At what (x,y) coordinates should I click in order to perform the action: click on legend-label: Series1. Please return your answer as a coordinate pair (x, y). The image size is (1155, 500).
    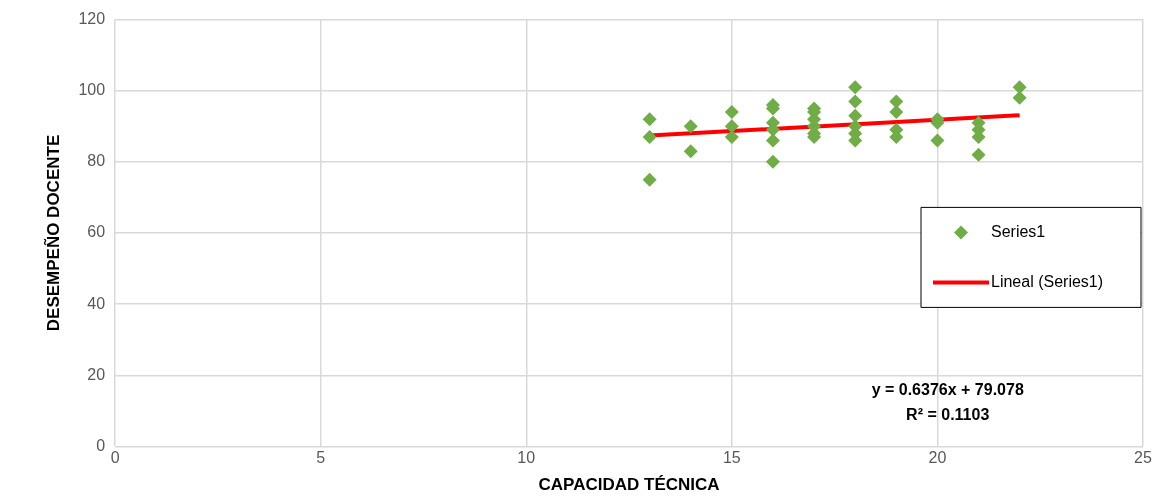
    Looking at the image, I should click on (1018, 231).